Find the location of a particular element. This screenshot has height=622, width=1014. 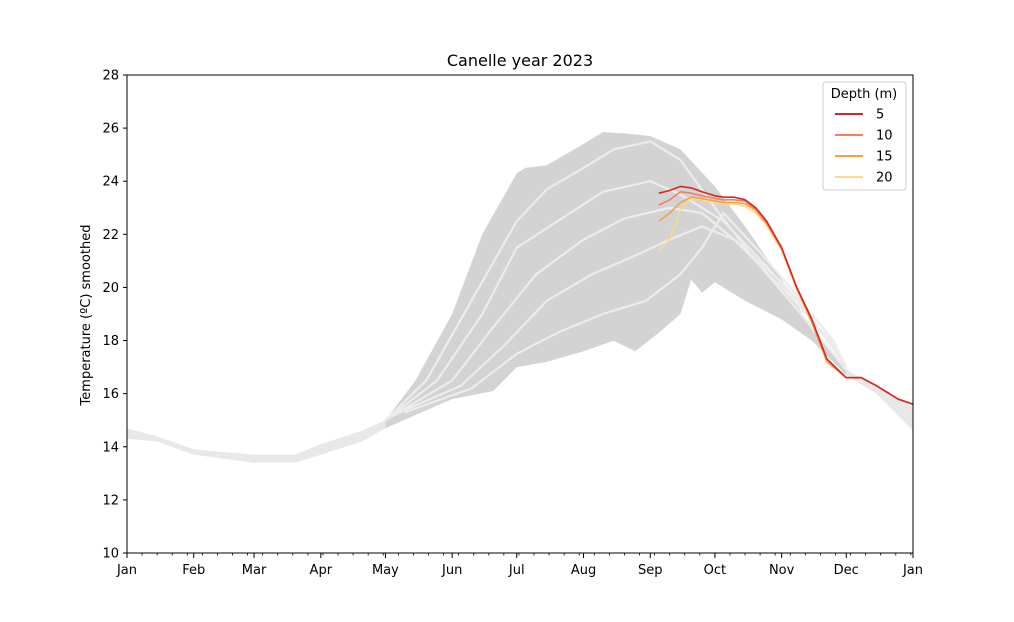

y-tick-label: 20 is located at coordinates (110, 288).